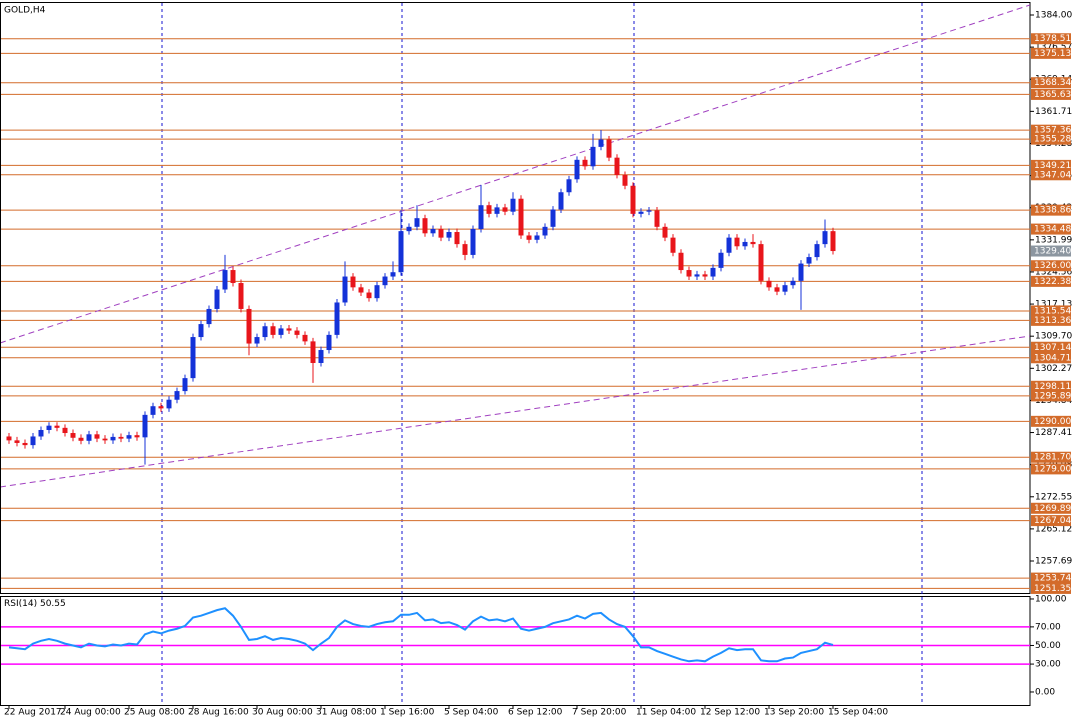  I want to click on level-label: 1315.54, so click(1052, 311).